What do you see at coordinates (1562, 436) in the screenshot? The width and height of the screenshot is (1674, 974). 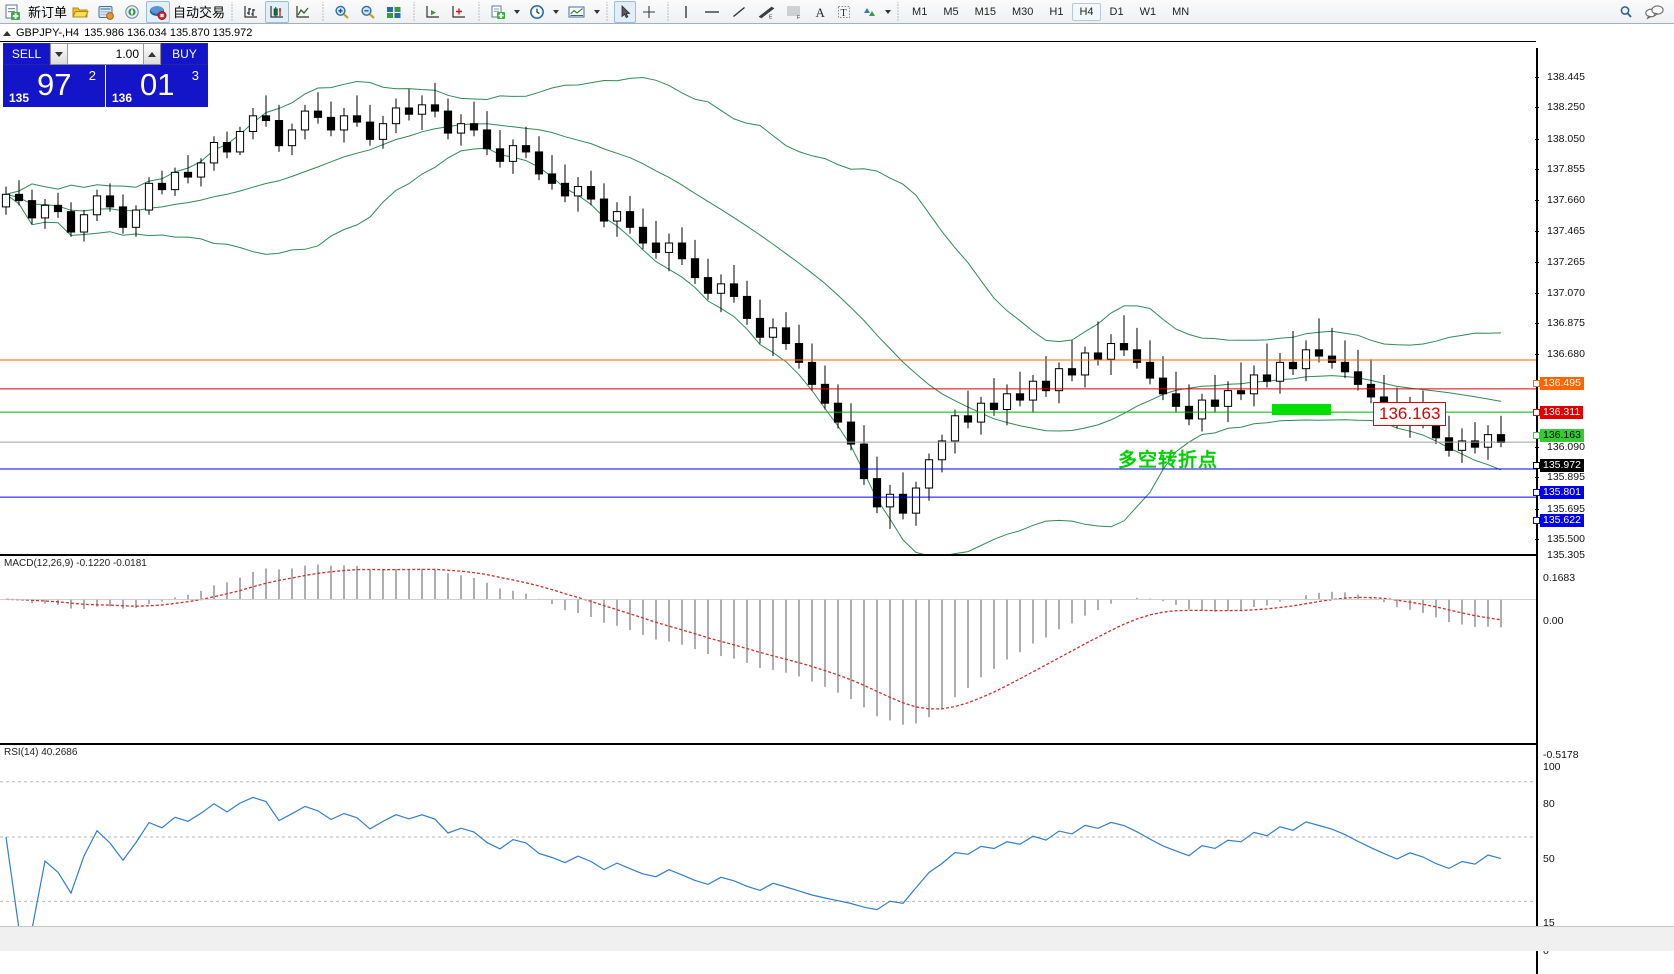 I see `price-level-badge: 136.163` at bounding box center [1562, 436].